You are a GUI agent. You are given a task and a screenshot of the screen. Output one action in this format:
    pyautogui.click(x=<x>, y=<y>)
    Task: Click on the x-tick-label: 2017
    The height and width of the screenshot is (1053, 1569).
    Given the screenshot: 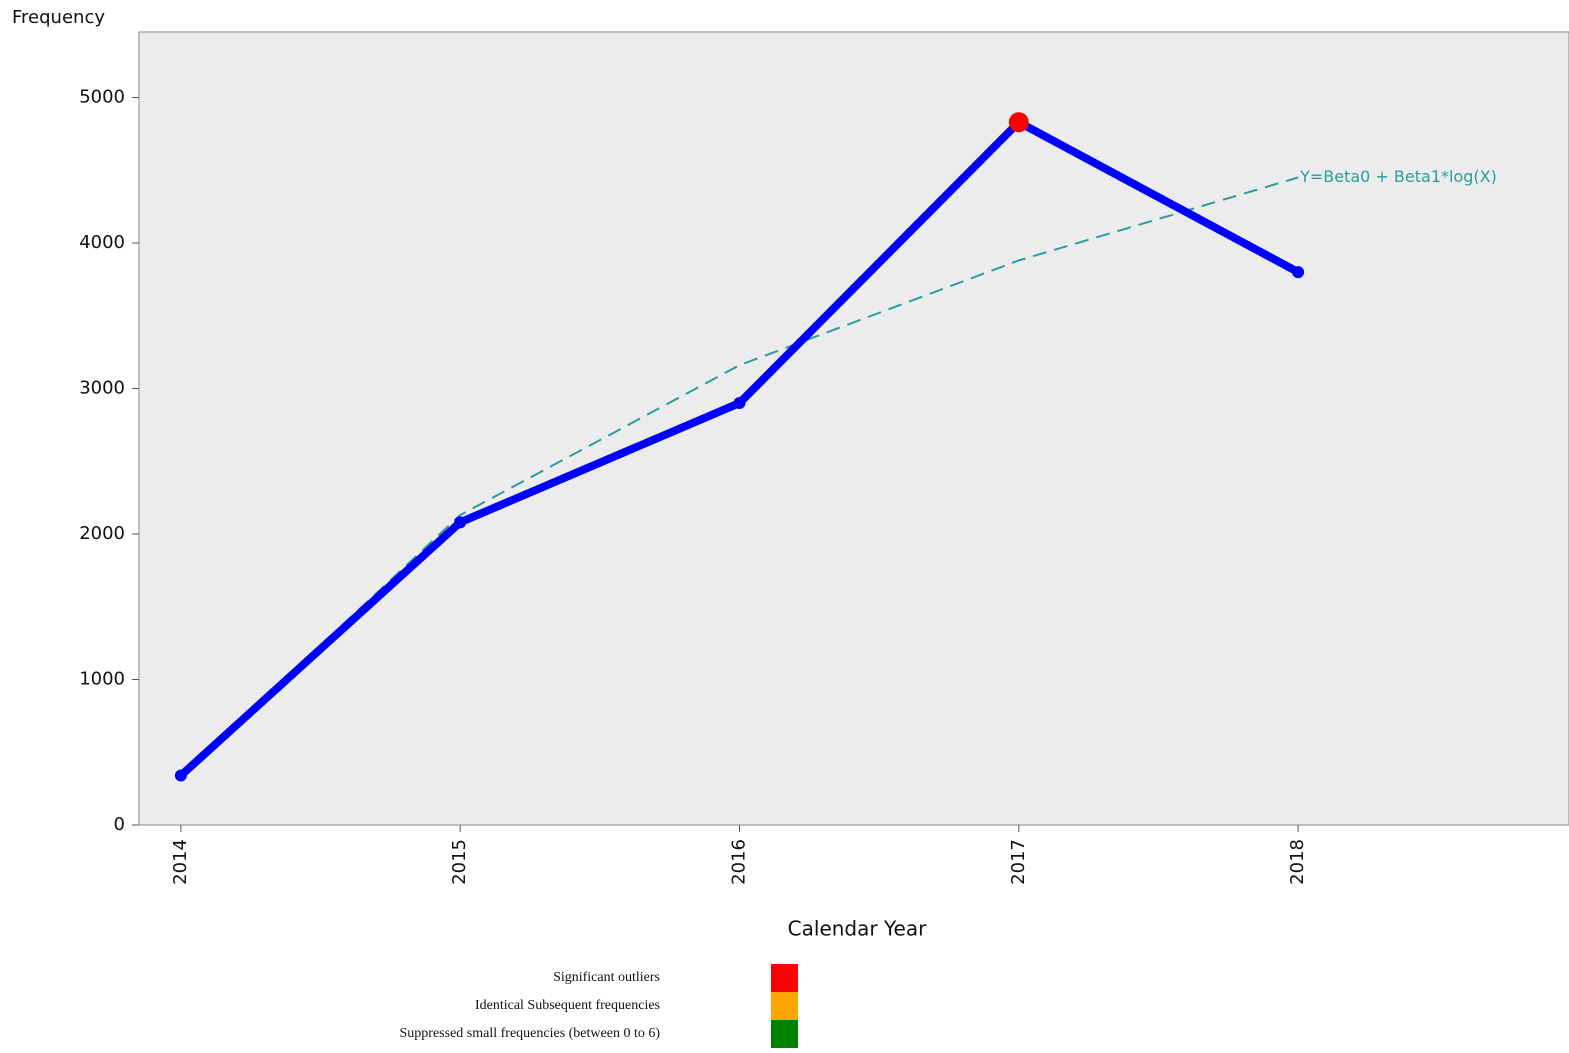 What is the action you would take?
    pyautogui.click(x=1018, y=862)
    